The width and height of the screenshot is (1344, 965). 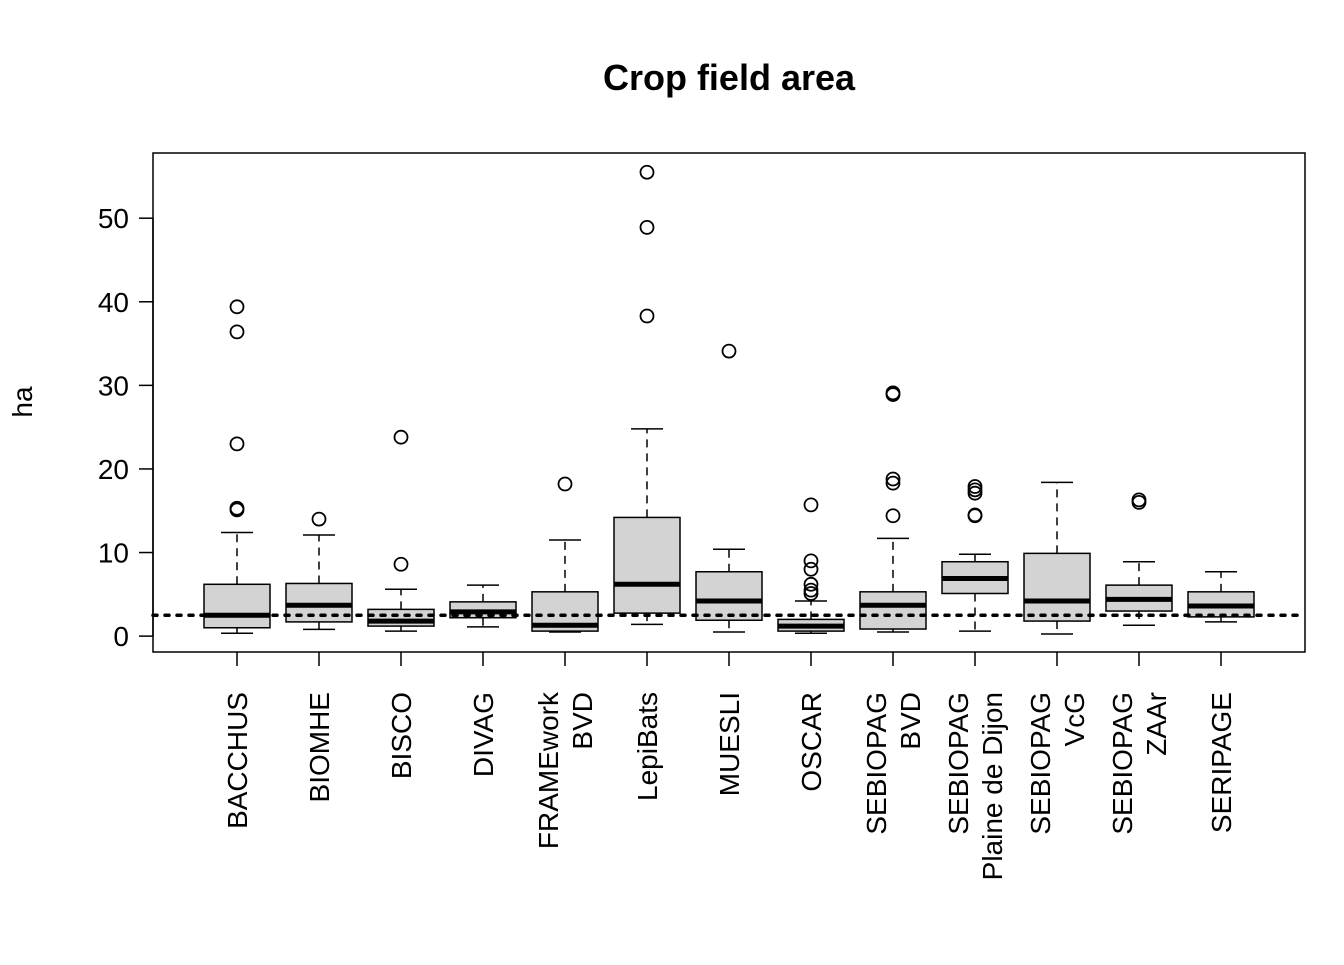 I want to click on box-oscar: OSCAR, so click(x=811, y=644).